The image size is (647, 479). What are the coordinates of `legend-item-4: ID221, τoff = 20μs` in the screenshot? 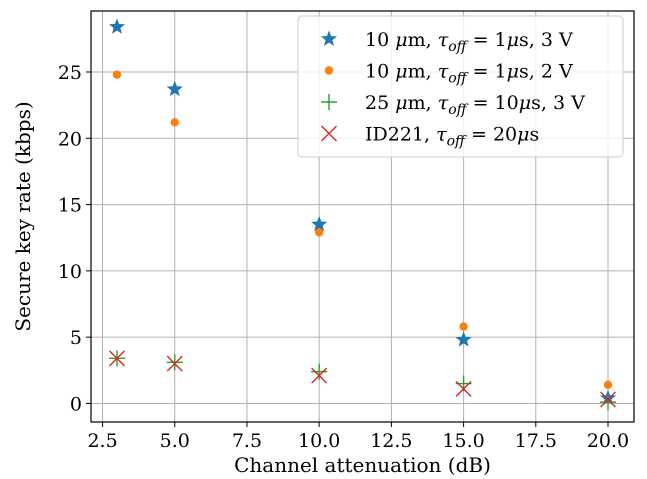 It's located at (430, 137).